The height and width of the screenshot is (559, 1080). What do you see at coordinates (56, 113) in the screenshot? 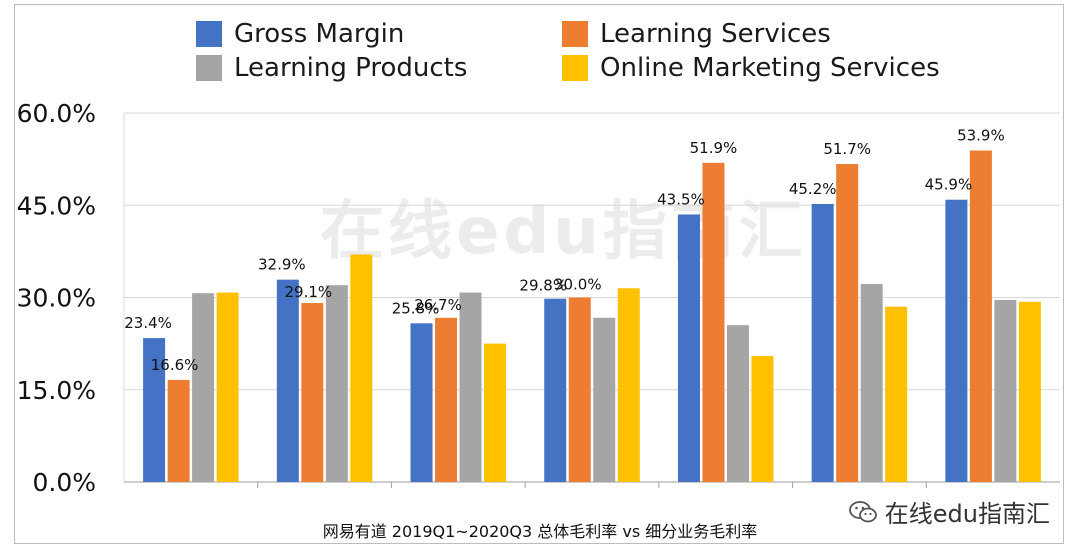
I see `y-tick-label: 60.0%` at bounding box center [56, 113].